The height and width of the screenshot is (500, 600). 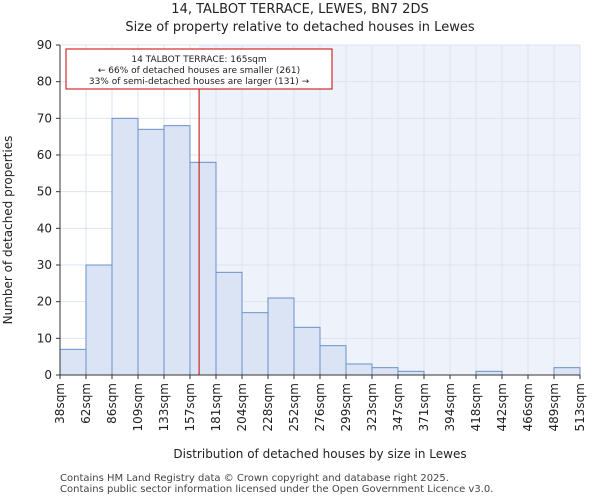 What do you see at coordinates (346, 407) in the screenshot?
I see `x-tick-label: 299sqm` at bounding box center [346, 407].